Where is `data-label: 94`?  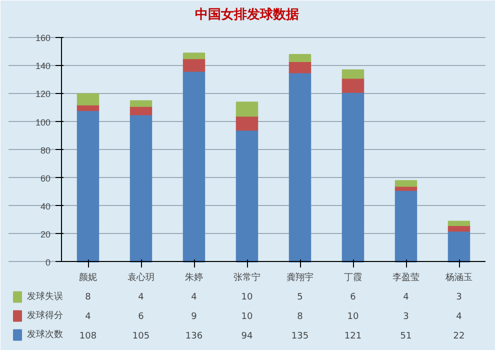
data-label: 94 is located at coordinates (247, 336).